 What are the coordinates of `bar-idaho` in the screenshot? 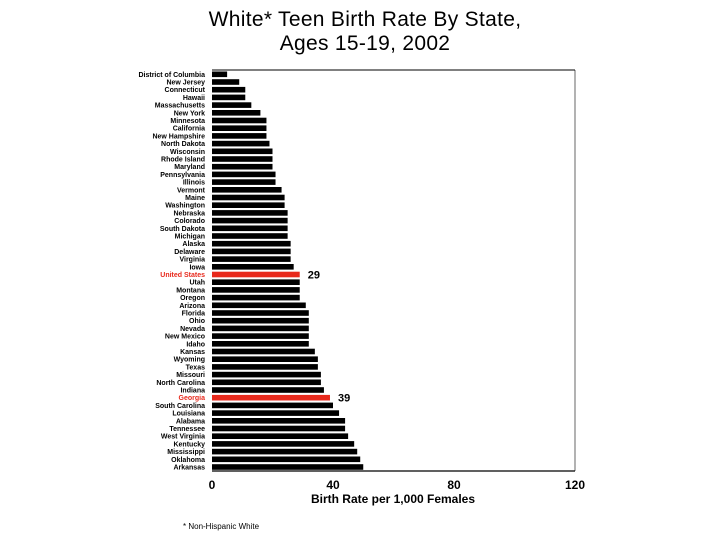 It's located at (260, 344).